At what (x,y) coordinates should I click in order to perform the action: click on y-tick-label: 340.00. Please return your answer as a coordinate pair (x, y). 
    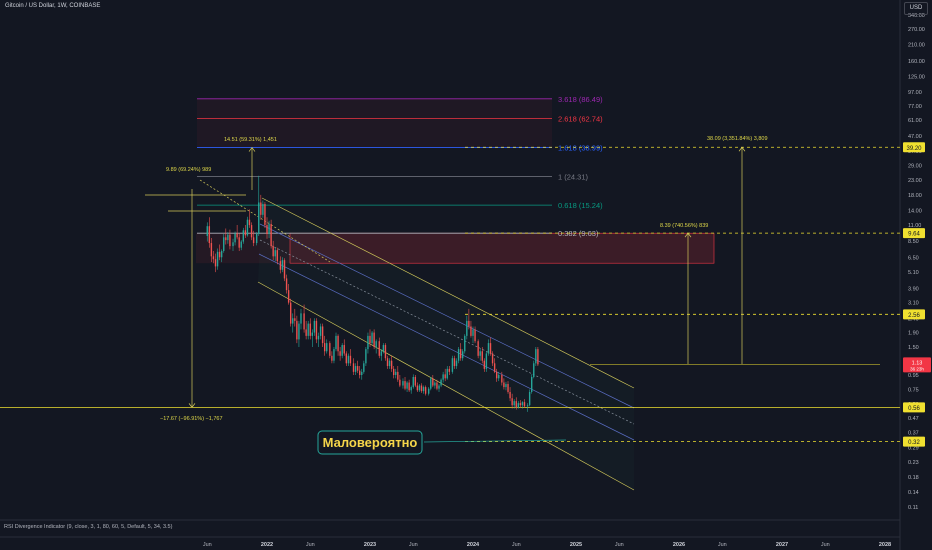
    Looking at the image, I should click on (916, 16).